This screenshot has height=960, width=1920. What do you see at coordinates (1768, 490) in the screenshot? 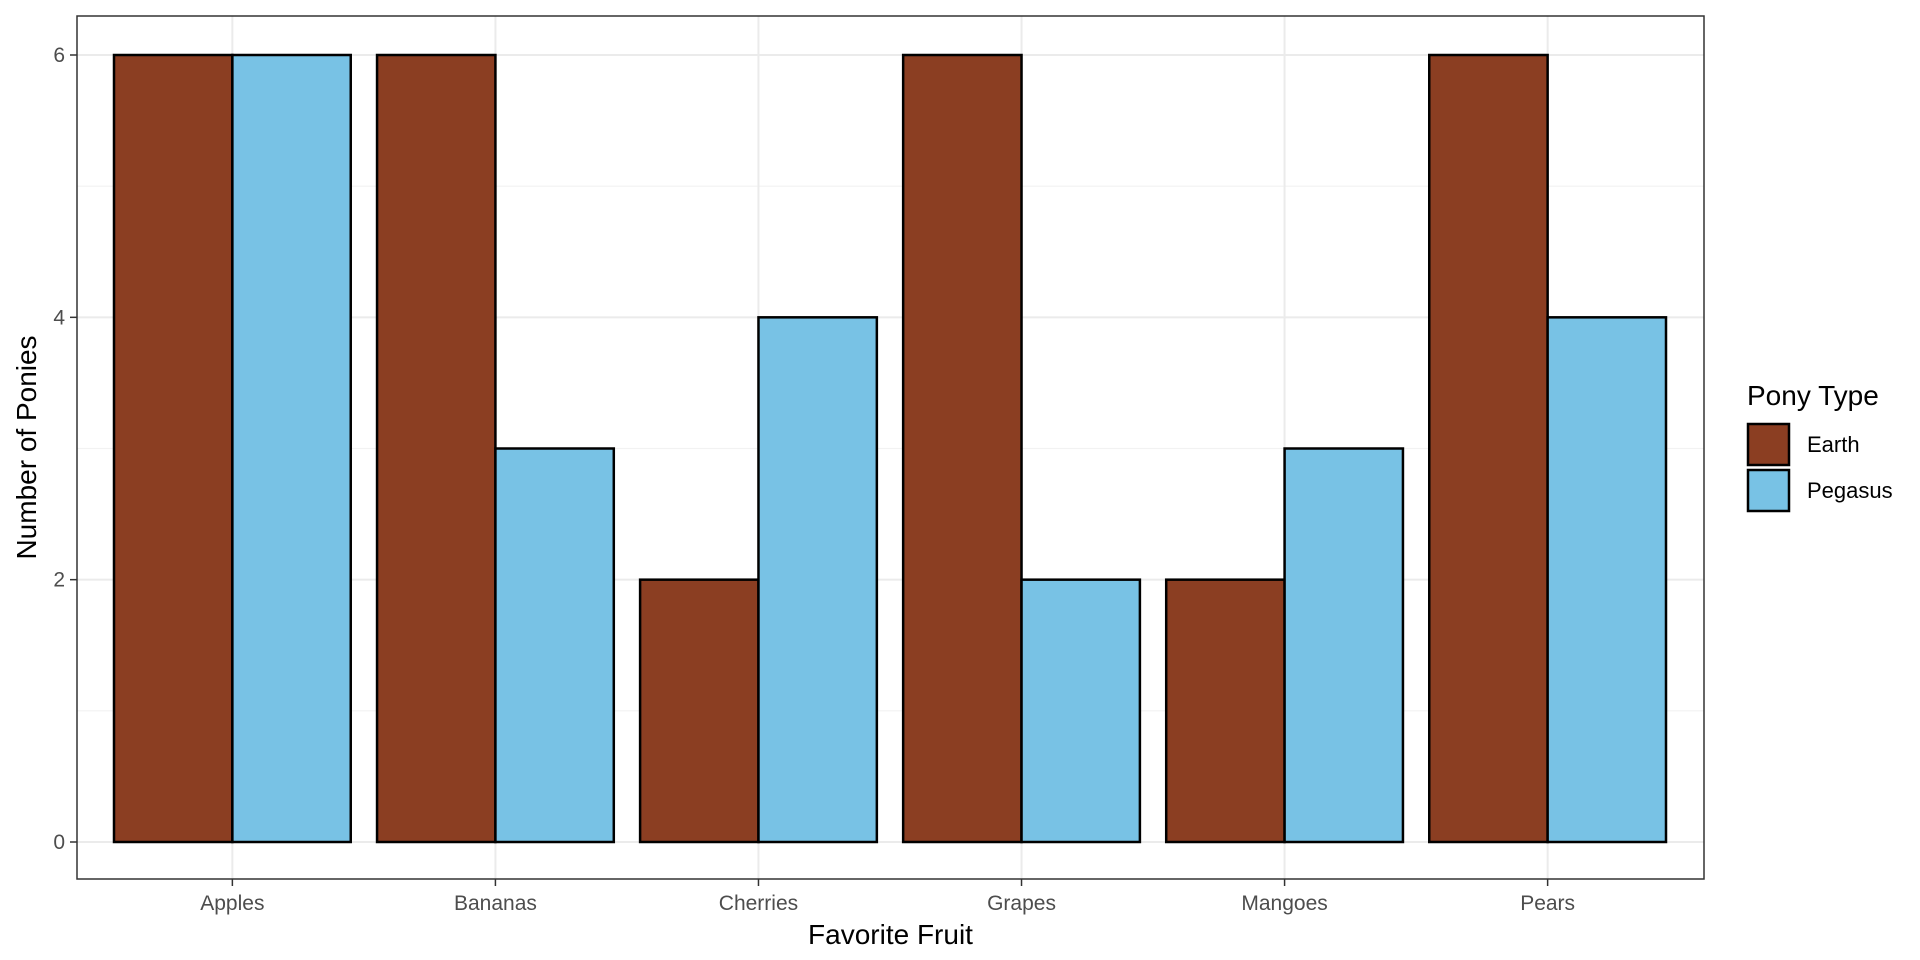
I see `legend-key-pegasus` at bounding box center [1768, 490].